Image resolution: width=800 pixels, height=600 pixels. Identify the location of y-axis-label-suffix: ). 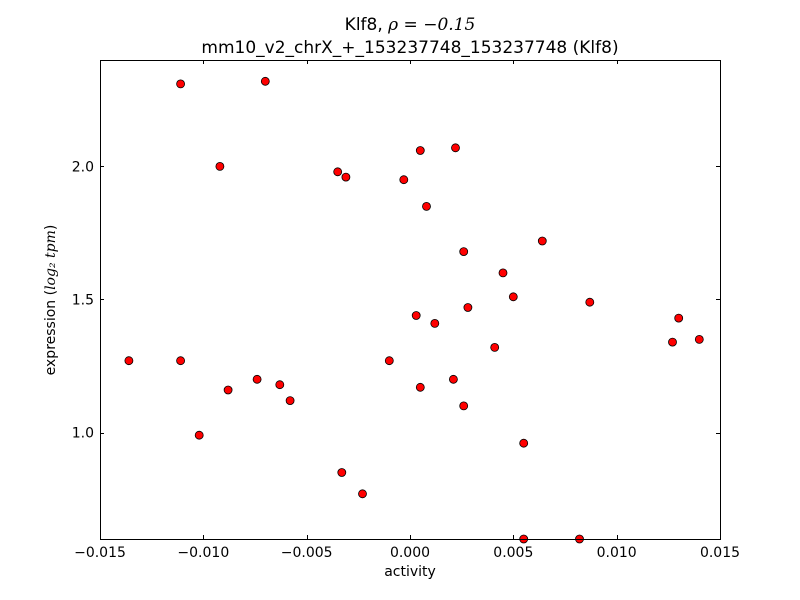
(51, 227).